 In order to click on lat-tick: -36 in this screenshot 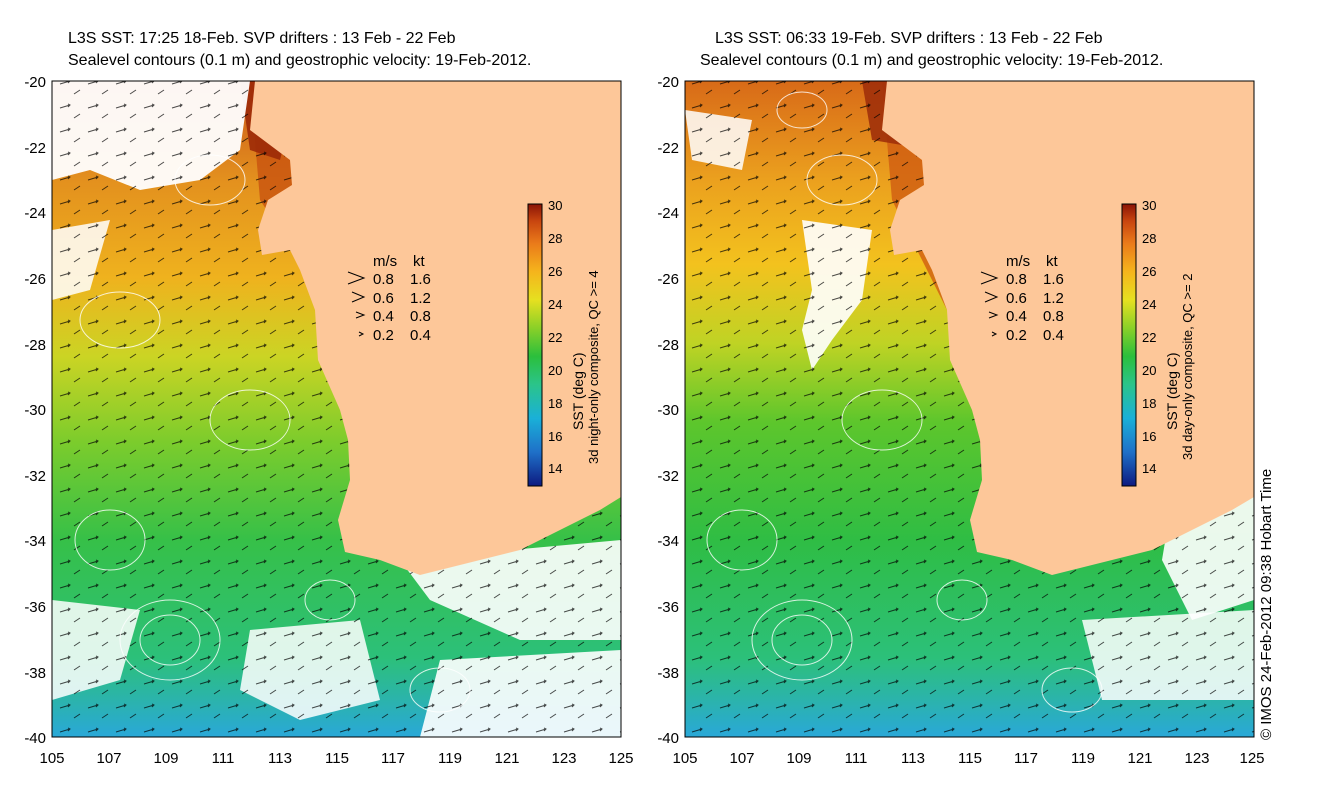, I will do `click(35, 607)`.